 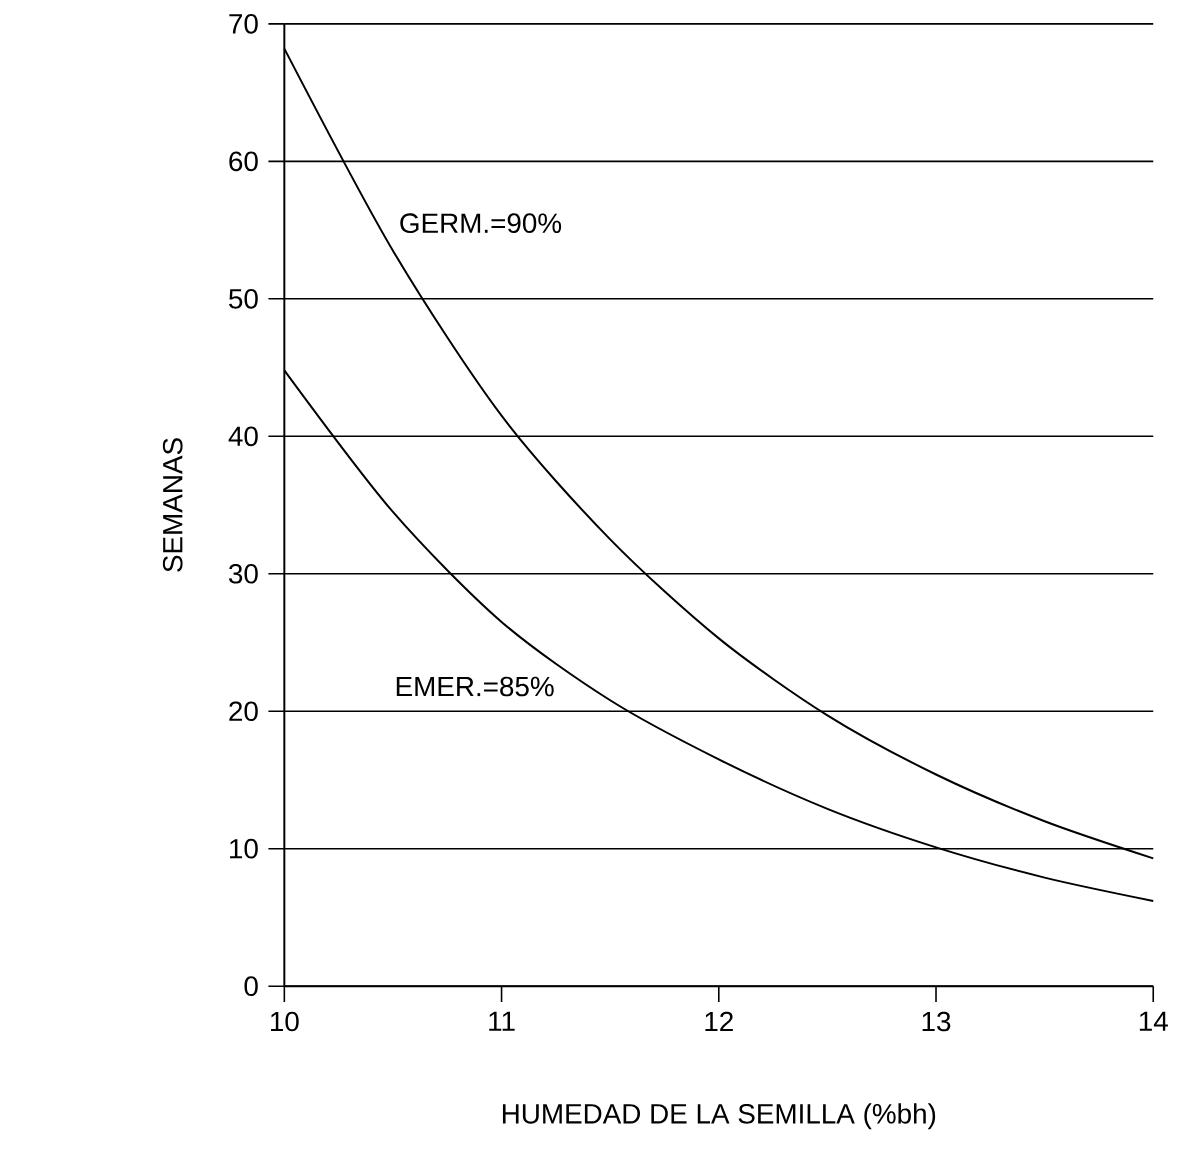 What do you see at coordinates (719, 1021) in the screenshot?
I see `x-tick-label: 12` at bounding box center [719, 1021].